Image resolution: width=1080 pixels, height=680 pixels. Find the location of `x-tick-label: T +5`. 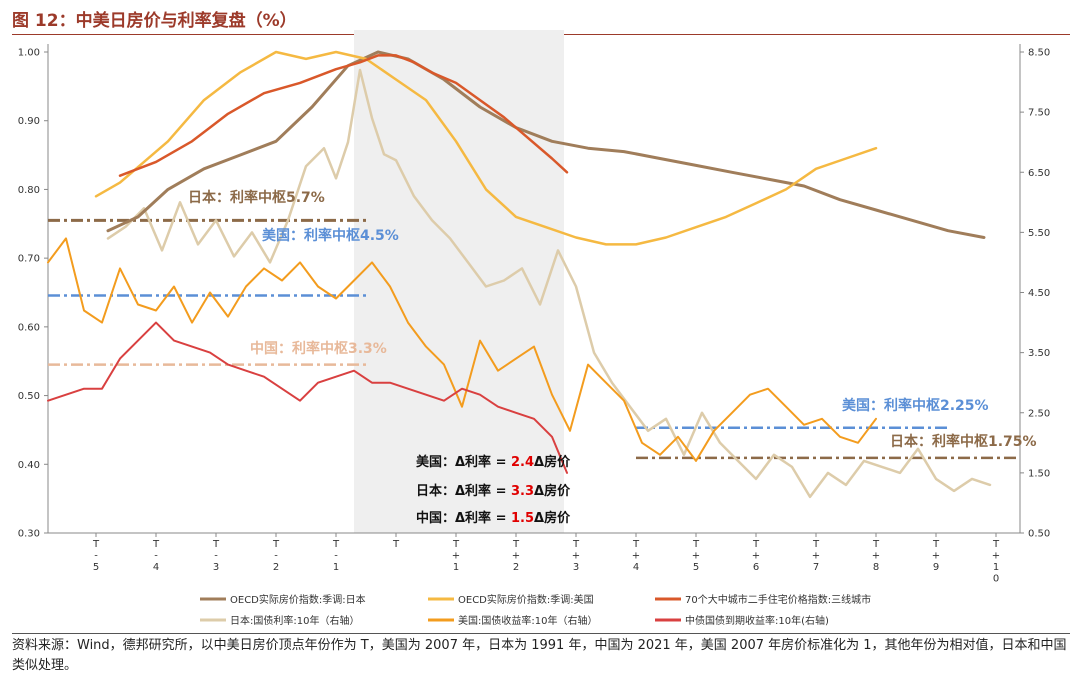

x-tick-label: T +5 is located at coordinates (696, 556).